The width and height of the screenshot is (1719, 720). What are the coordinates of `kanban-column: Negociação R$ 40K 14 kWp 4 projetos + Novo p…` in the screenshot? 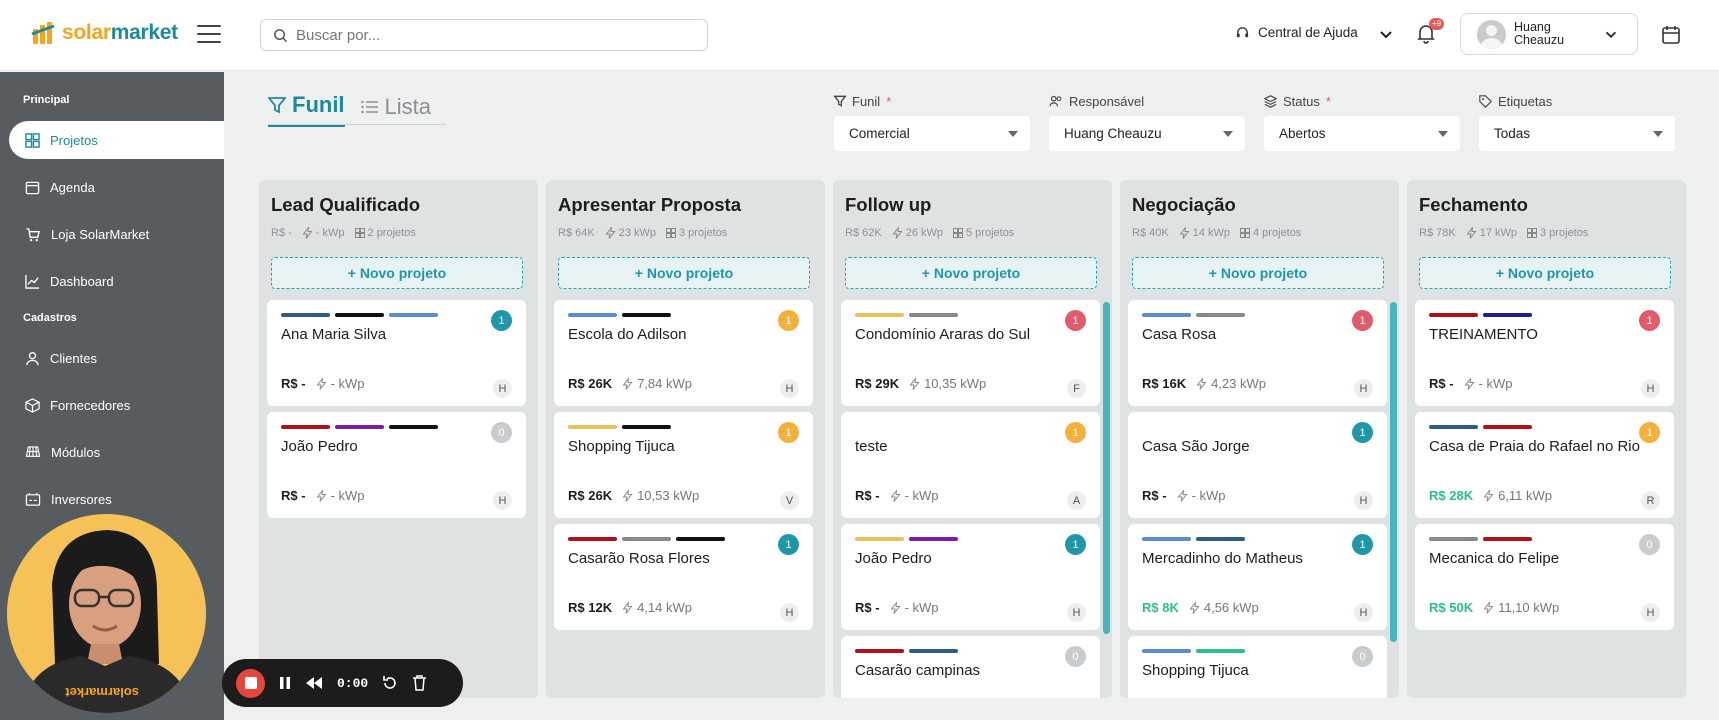 It's located at (1259, 439).